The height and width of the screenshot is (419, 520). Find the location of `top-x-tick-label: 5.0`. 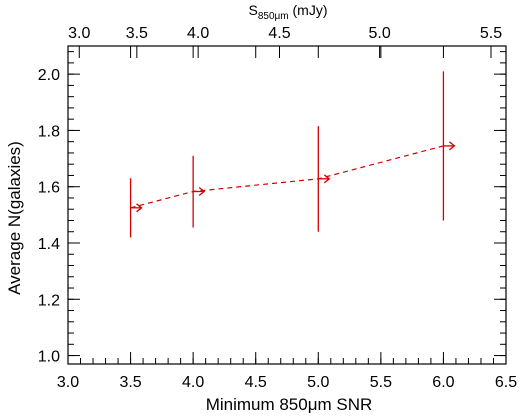

top-x-tick-label: 5.0 is located at coordinates (379, 33).